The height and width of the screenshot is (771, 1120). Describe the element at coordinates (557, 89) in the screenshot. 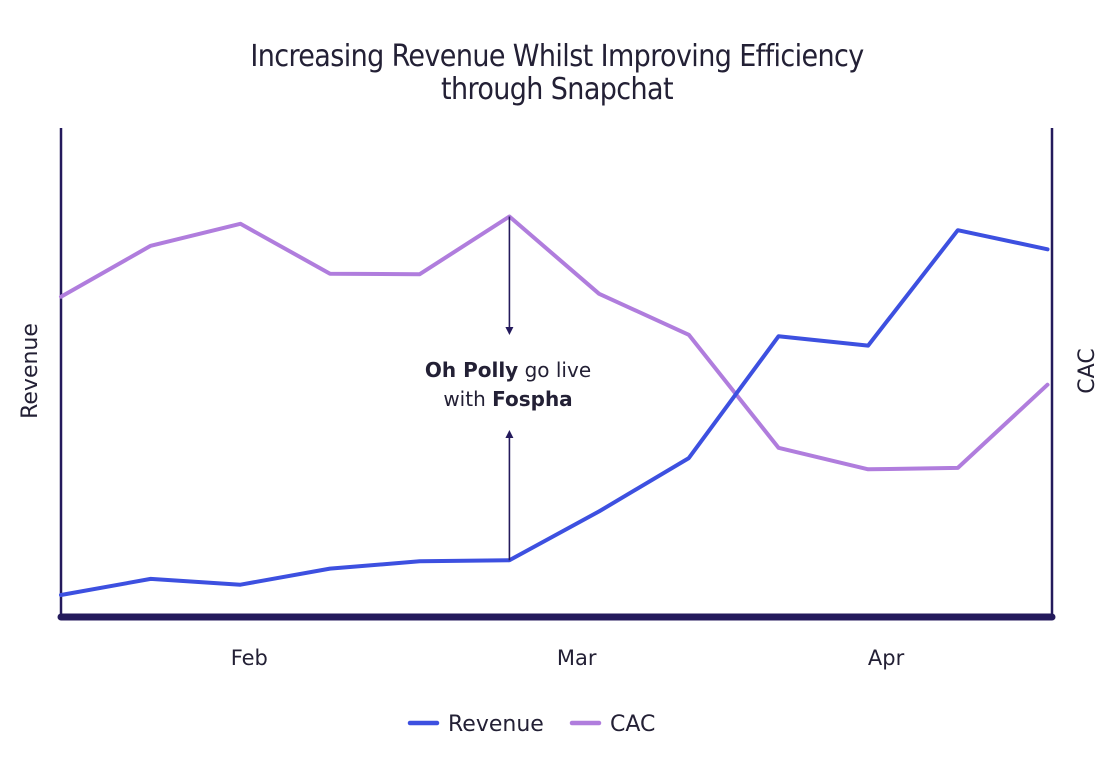

I see `chart-title-line-2: through Snapchat` at that location.